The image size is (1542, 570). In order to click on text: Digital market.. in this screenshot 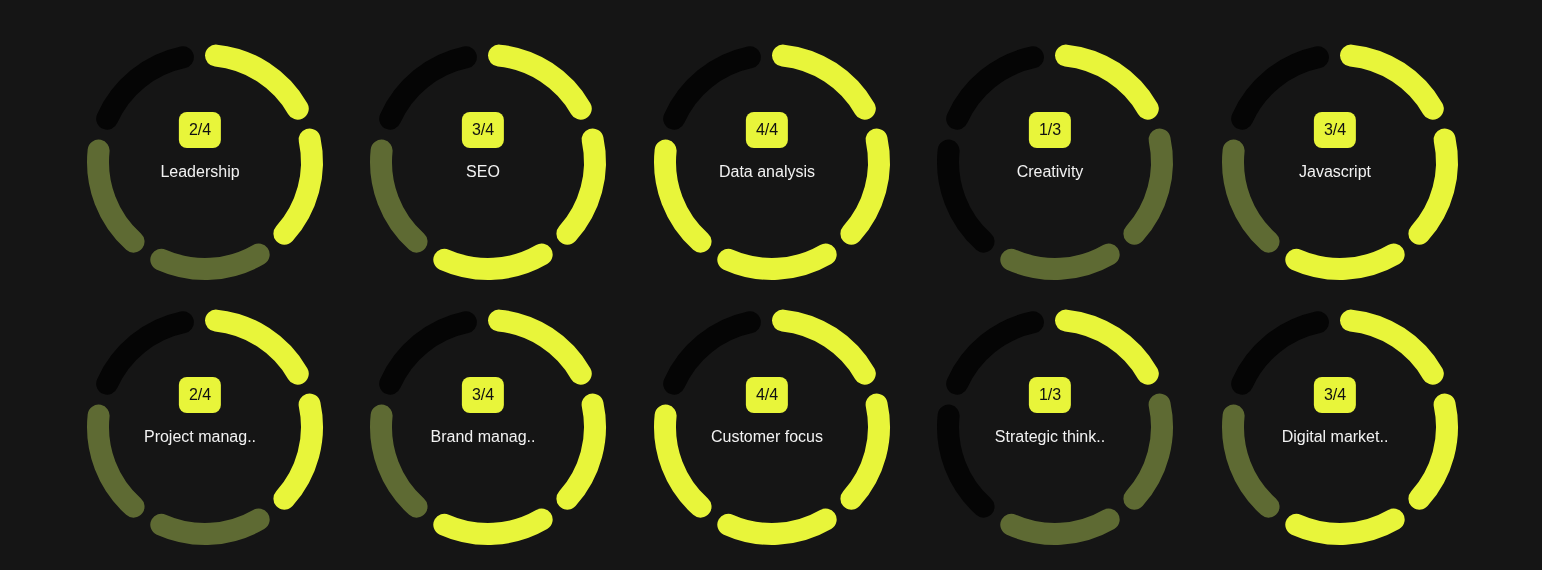, I will do `click(1335, 437)`.